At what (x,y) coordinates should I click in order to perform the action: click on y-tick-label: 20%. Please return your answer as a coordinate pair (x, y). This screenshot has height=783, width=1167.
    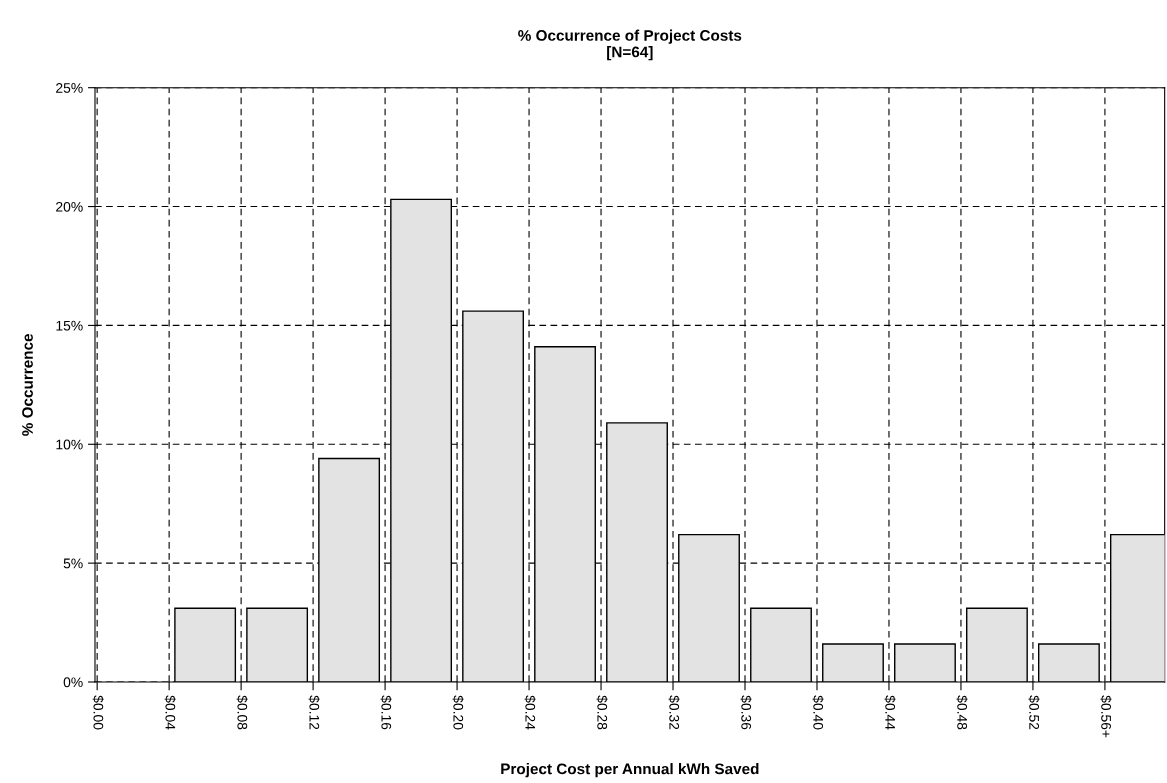
    Looking at the image, I should click on (69, 206).